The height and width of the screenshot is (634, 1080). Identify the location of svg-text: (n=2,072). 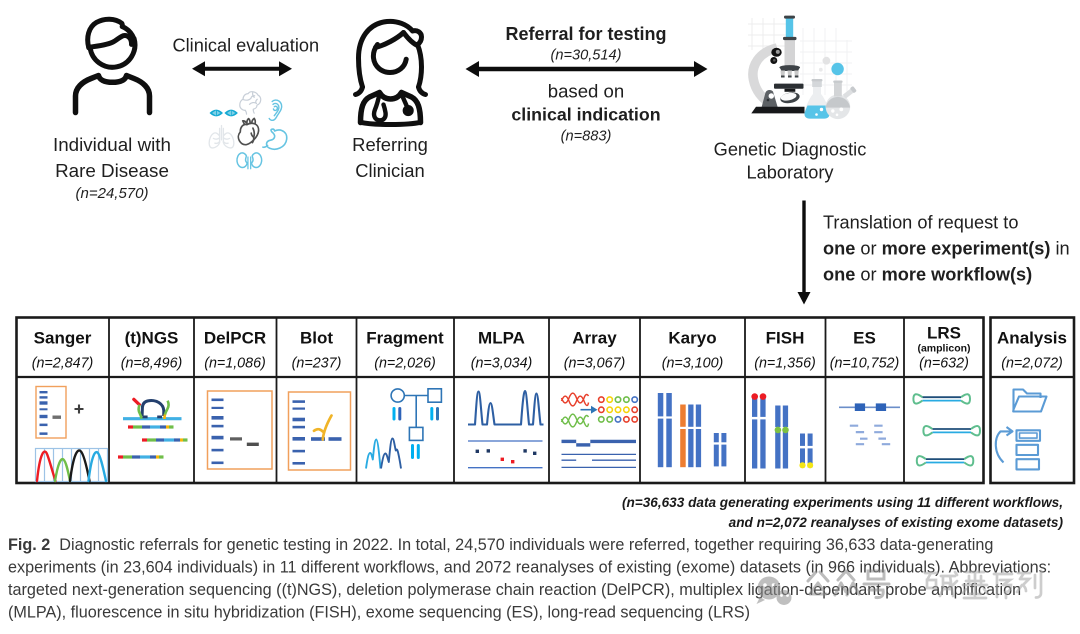
(1032, 364).